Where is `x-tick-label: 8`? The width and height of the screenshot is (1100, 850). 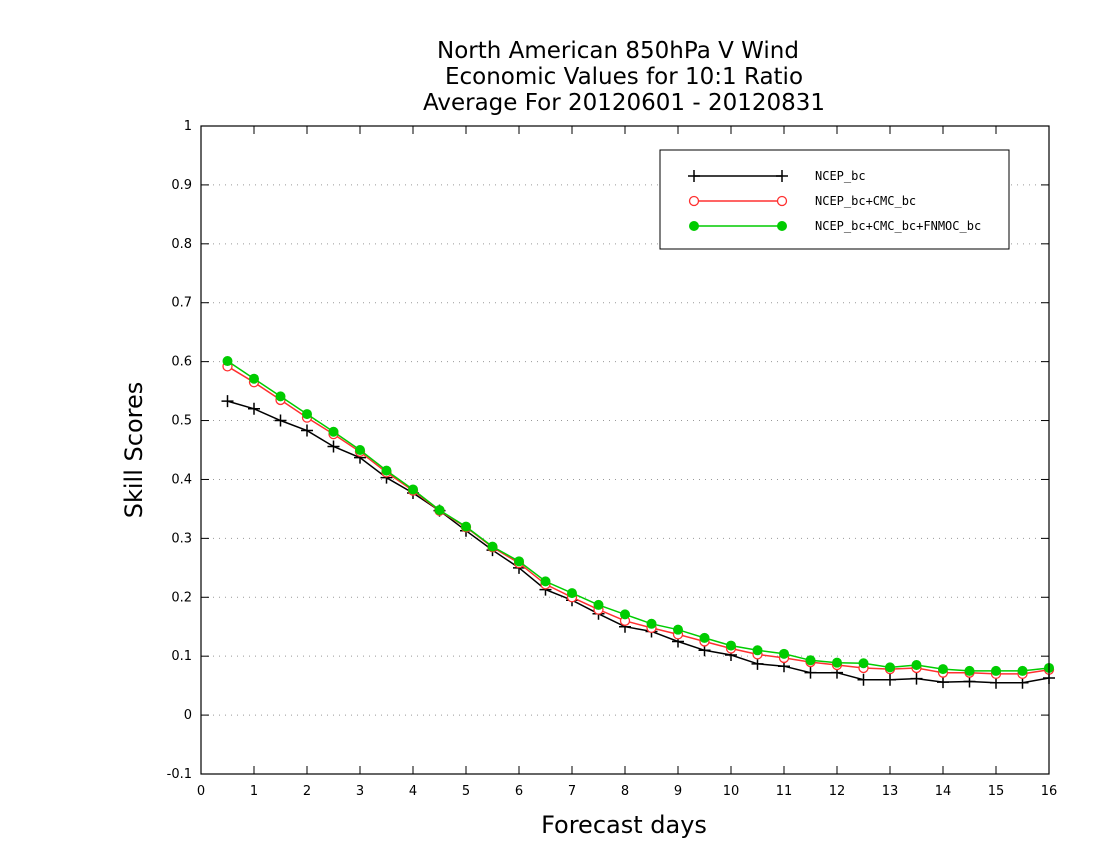 x-tick-label: 8 is located at coordinates (625, 791).